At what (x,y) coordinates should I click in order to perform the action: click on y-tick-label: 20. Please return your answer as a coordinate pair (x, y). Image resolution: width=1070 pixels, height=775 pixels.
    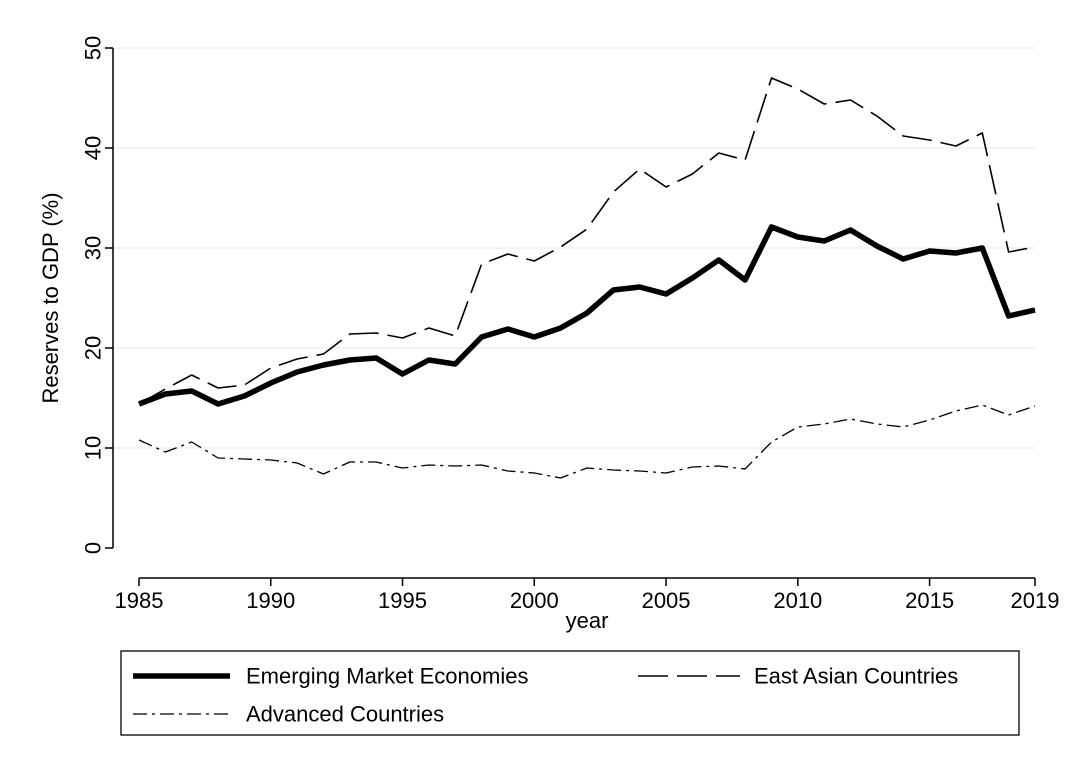
    Looking at the image, I should click on (93, 348).